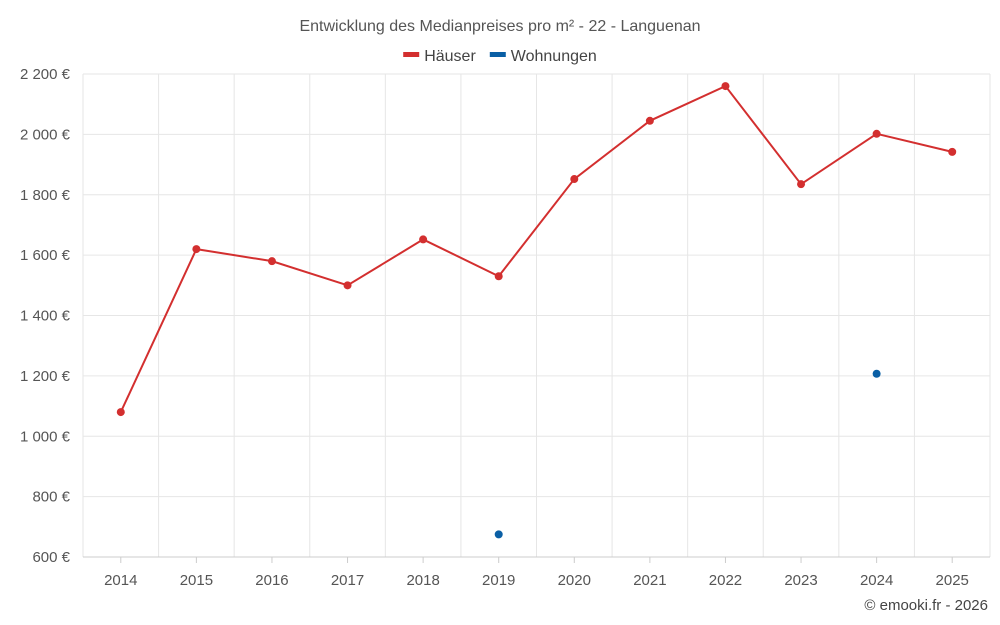 This screenshot has width=1000, height=625. I want to click on legend: Häuser Wohnungen, so click(500, 56).